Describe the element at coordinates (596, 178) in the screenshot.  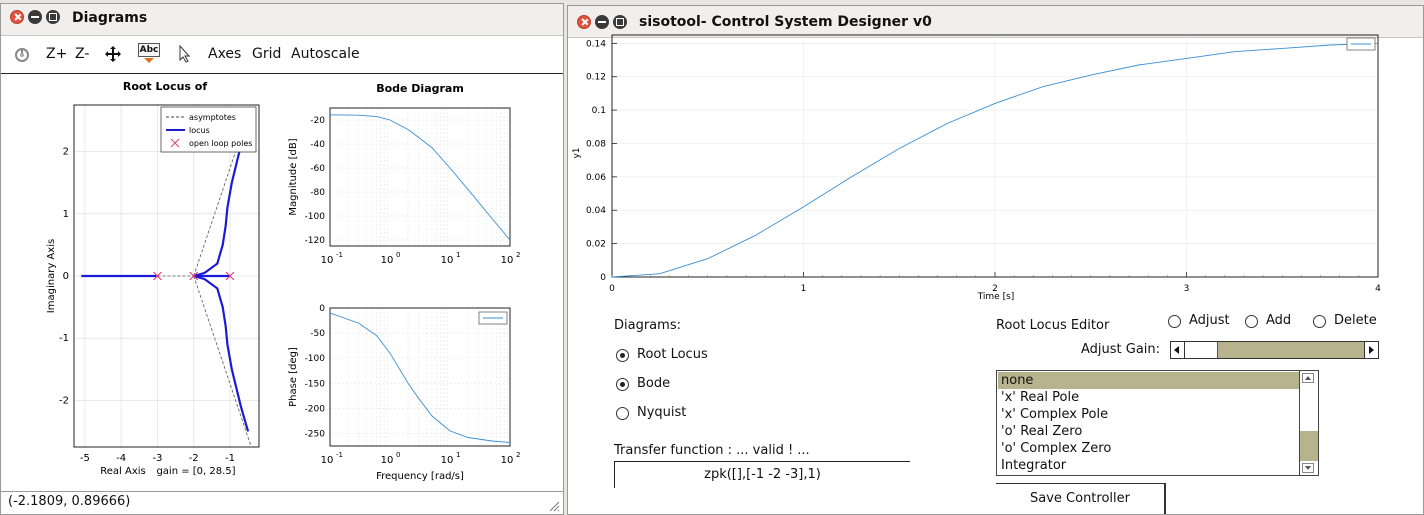
I see `y-tick-label: 0.06` at that location.